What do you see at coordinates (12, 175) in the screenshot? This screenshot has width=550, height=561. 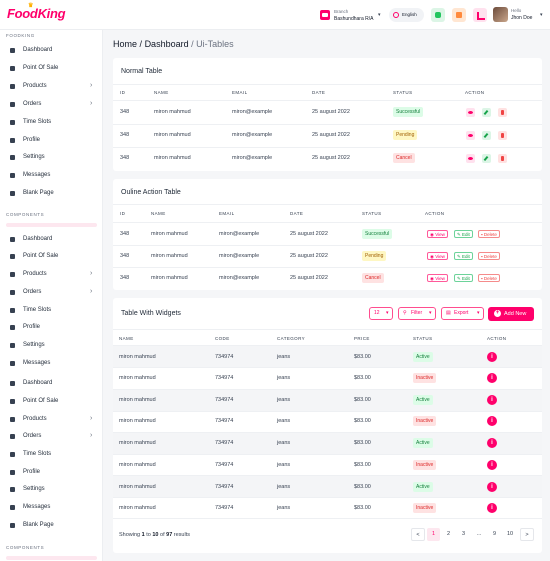 I see `message-icon` at bounding box center [12, 175].